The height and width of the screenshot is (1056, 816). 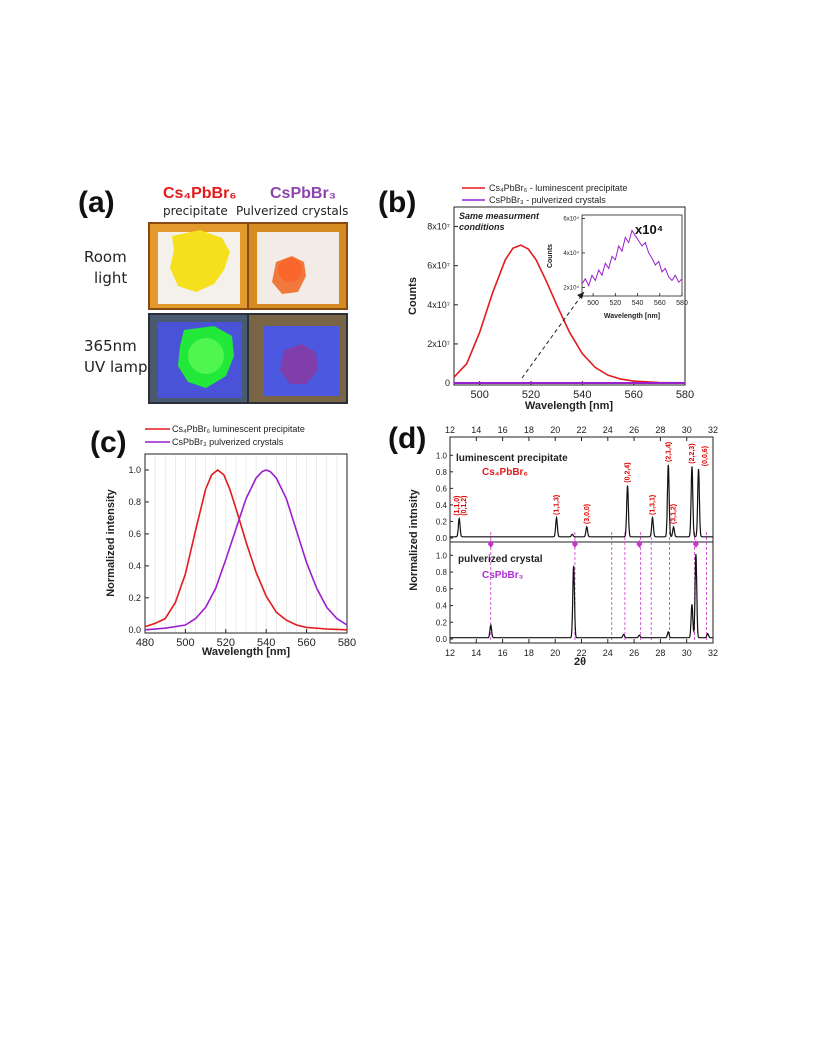 I want to click on panel-a-row1-line2: light, so click(x=110, y=278).